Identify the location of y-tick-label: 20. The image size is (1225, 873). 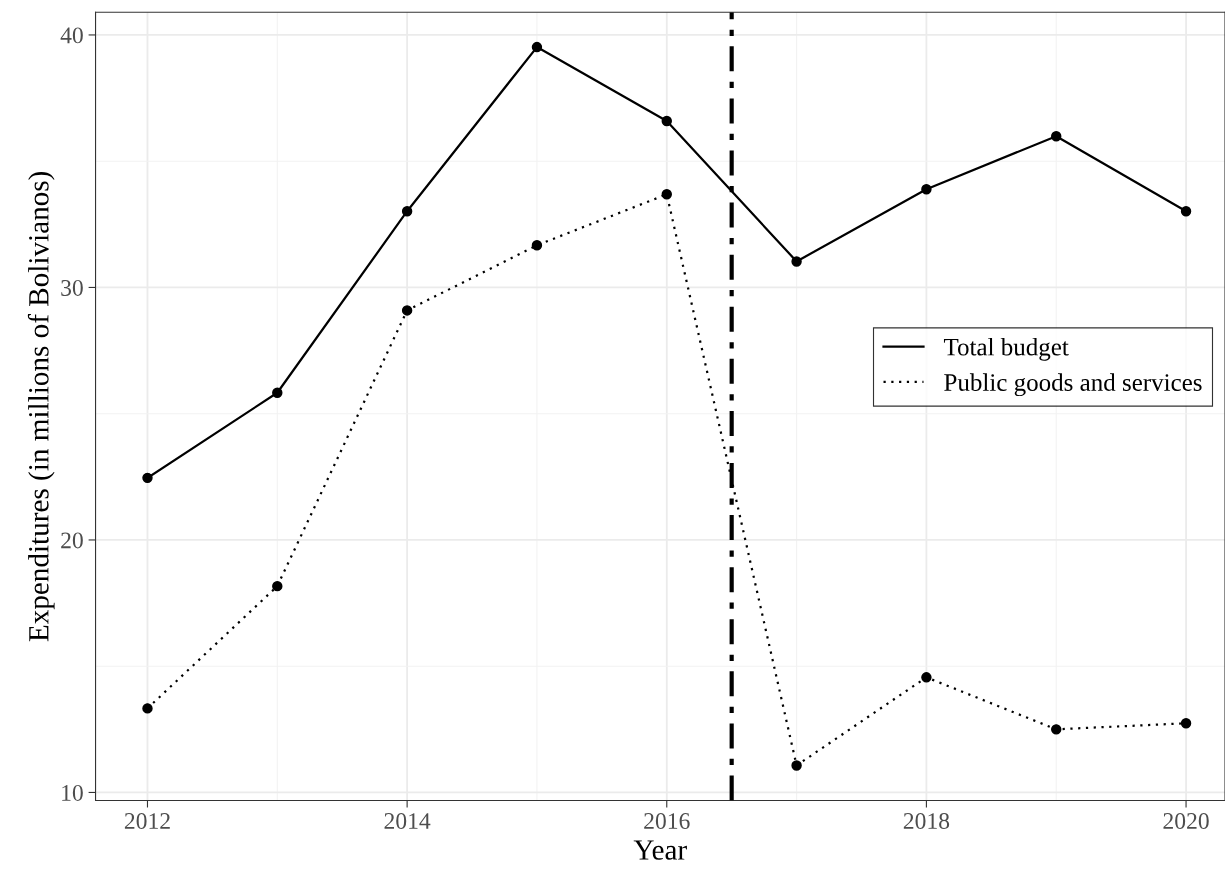
(72, 540).